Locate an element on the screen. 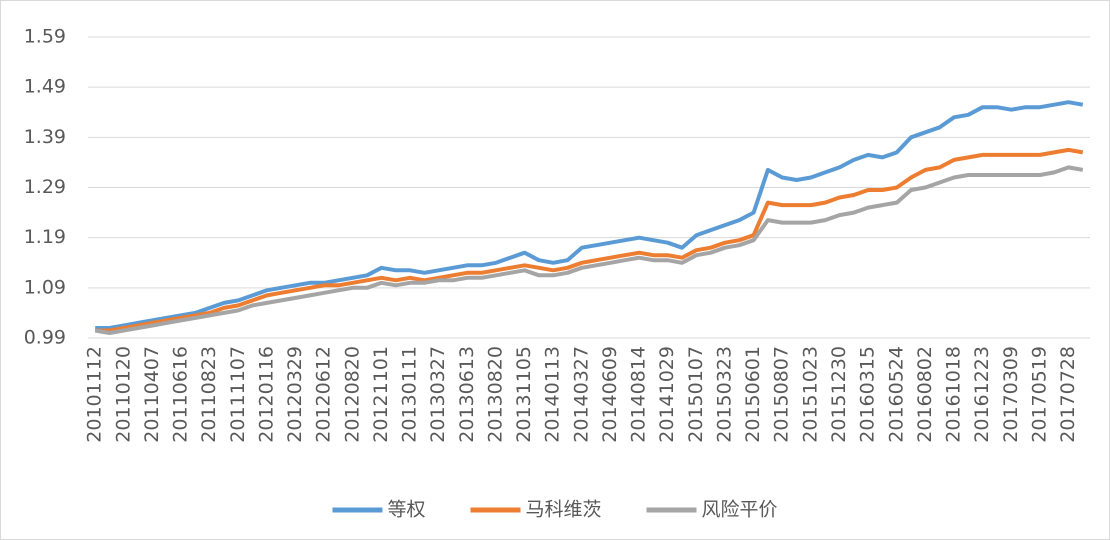  x-tick-label: 20131105 is located at coordinates (524, 394).